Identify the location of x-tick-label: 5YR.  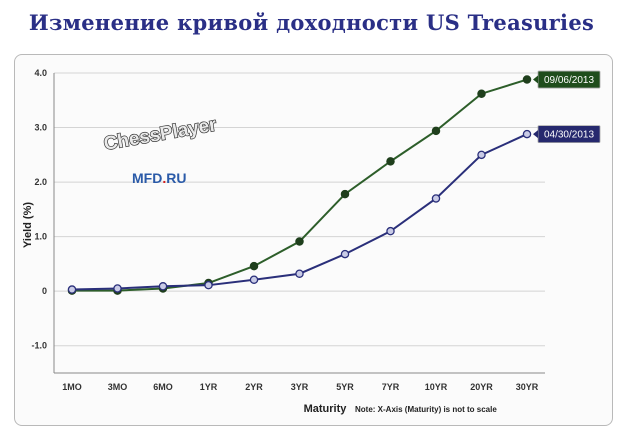
(345, 387).